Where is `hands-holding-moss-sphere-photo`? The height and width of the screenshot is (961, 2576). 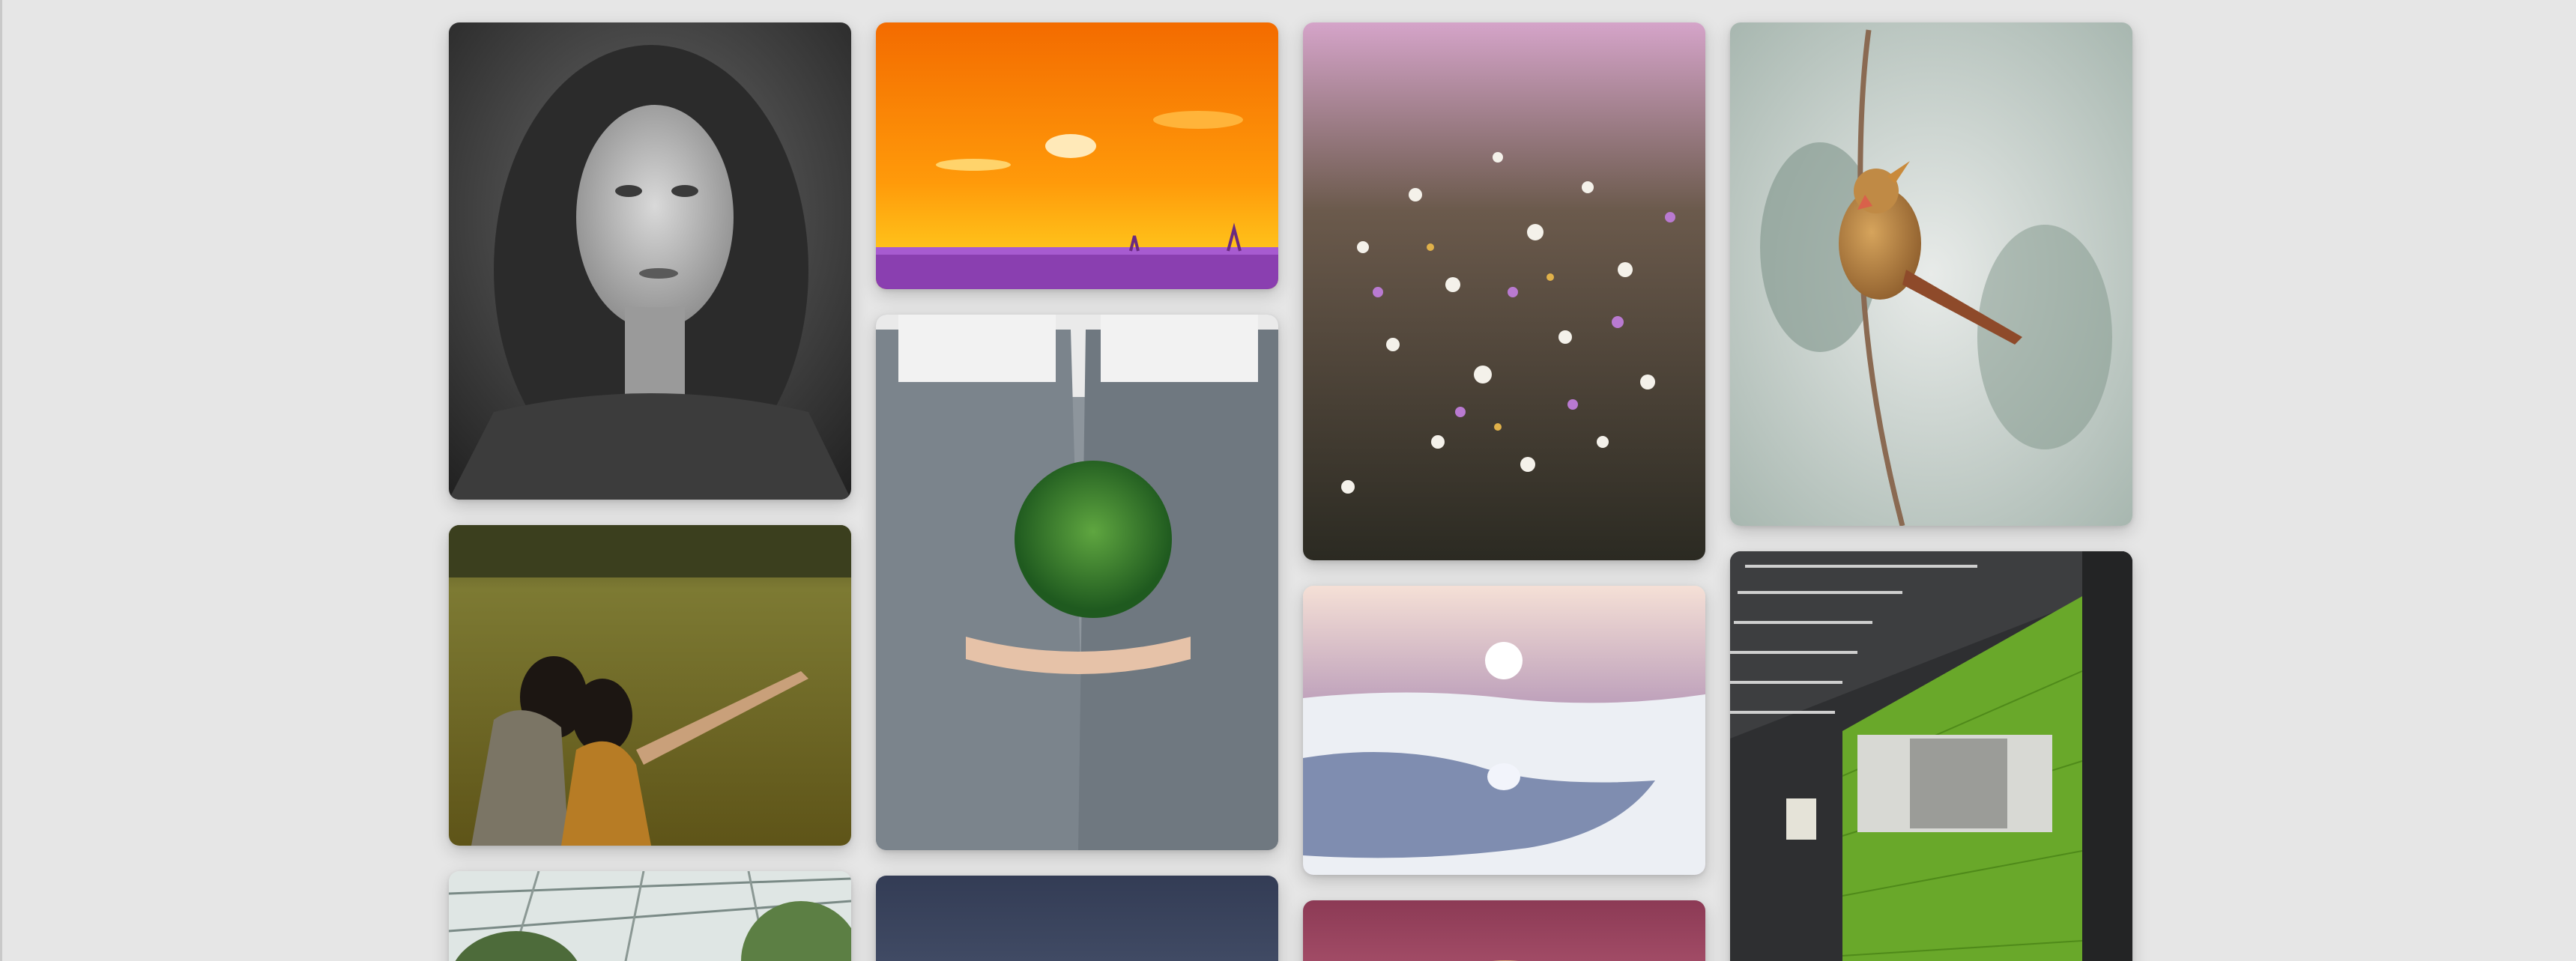
hands-holding-moss-sphere-photo is located at coordinates (1077, 582).